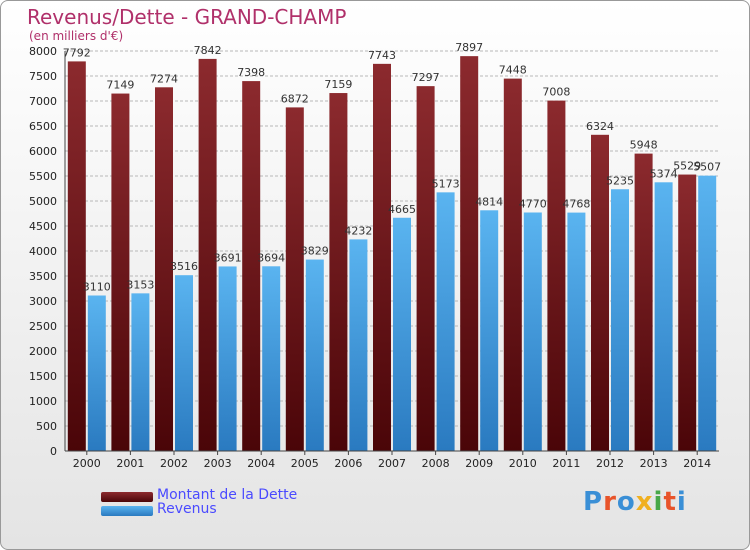  What do you see at coordinates (43, 251) in the screenshot?
I see `y-tick-label: 4000` at bounding box center [43, 251].